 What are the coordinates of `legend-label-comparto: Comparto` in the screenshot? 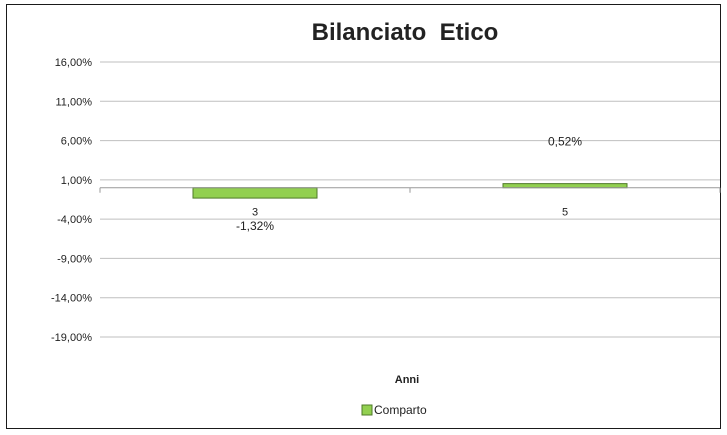 It's located at (400, 410).